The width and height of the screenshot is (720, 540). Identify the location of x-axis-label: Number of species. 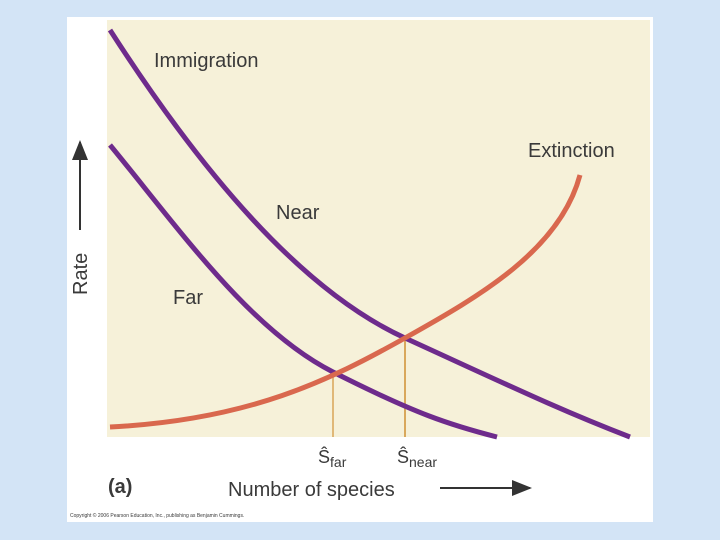
(311, 490).